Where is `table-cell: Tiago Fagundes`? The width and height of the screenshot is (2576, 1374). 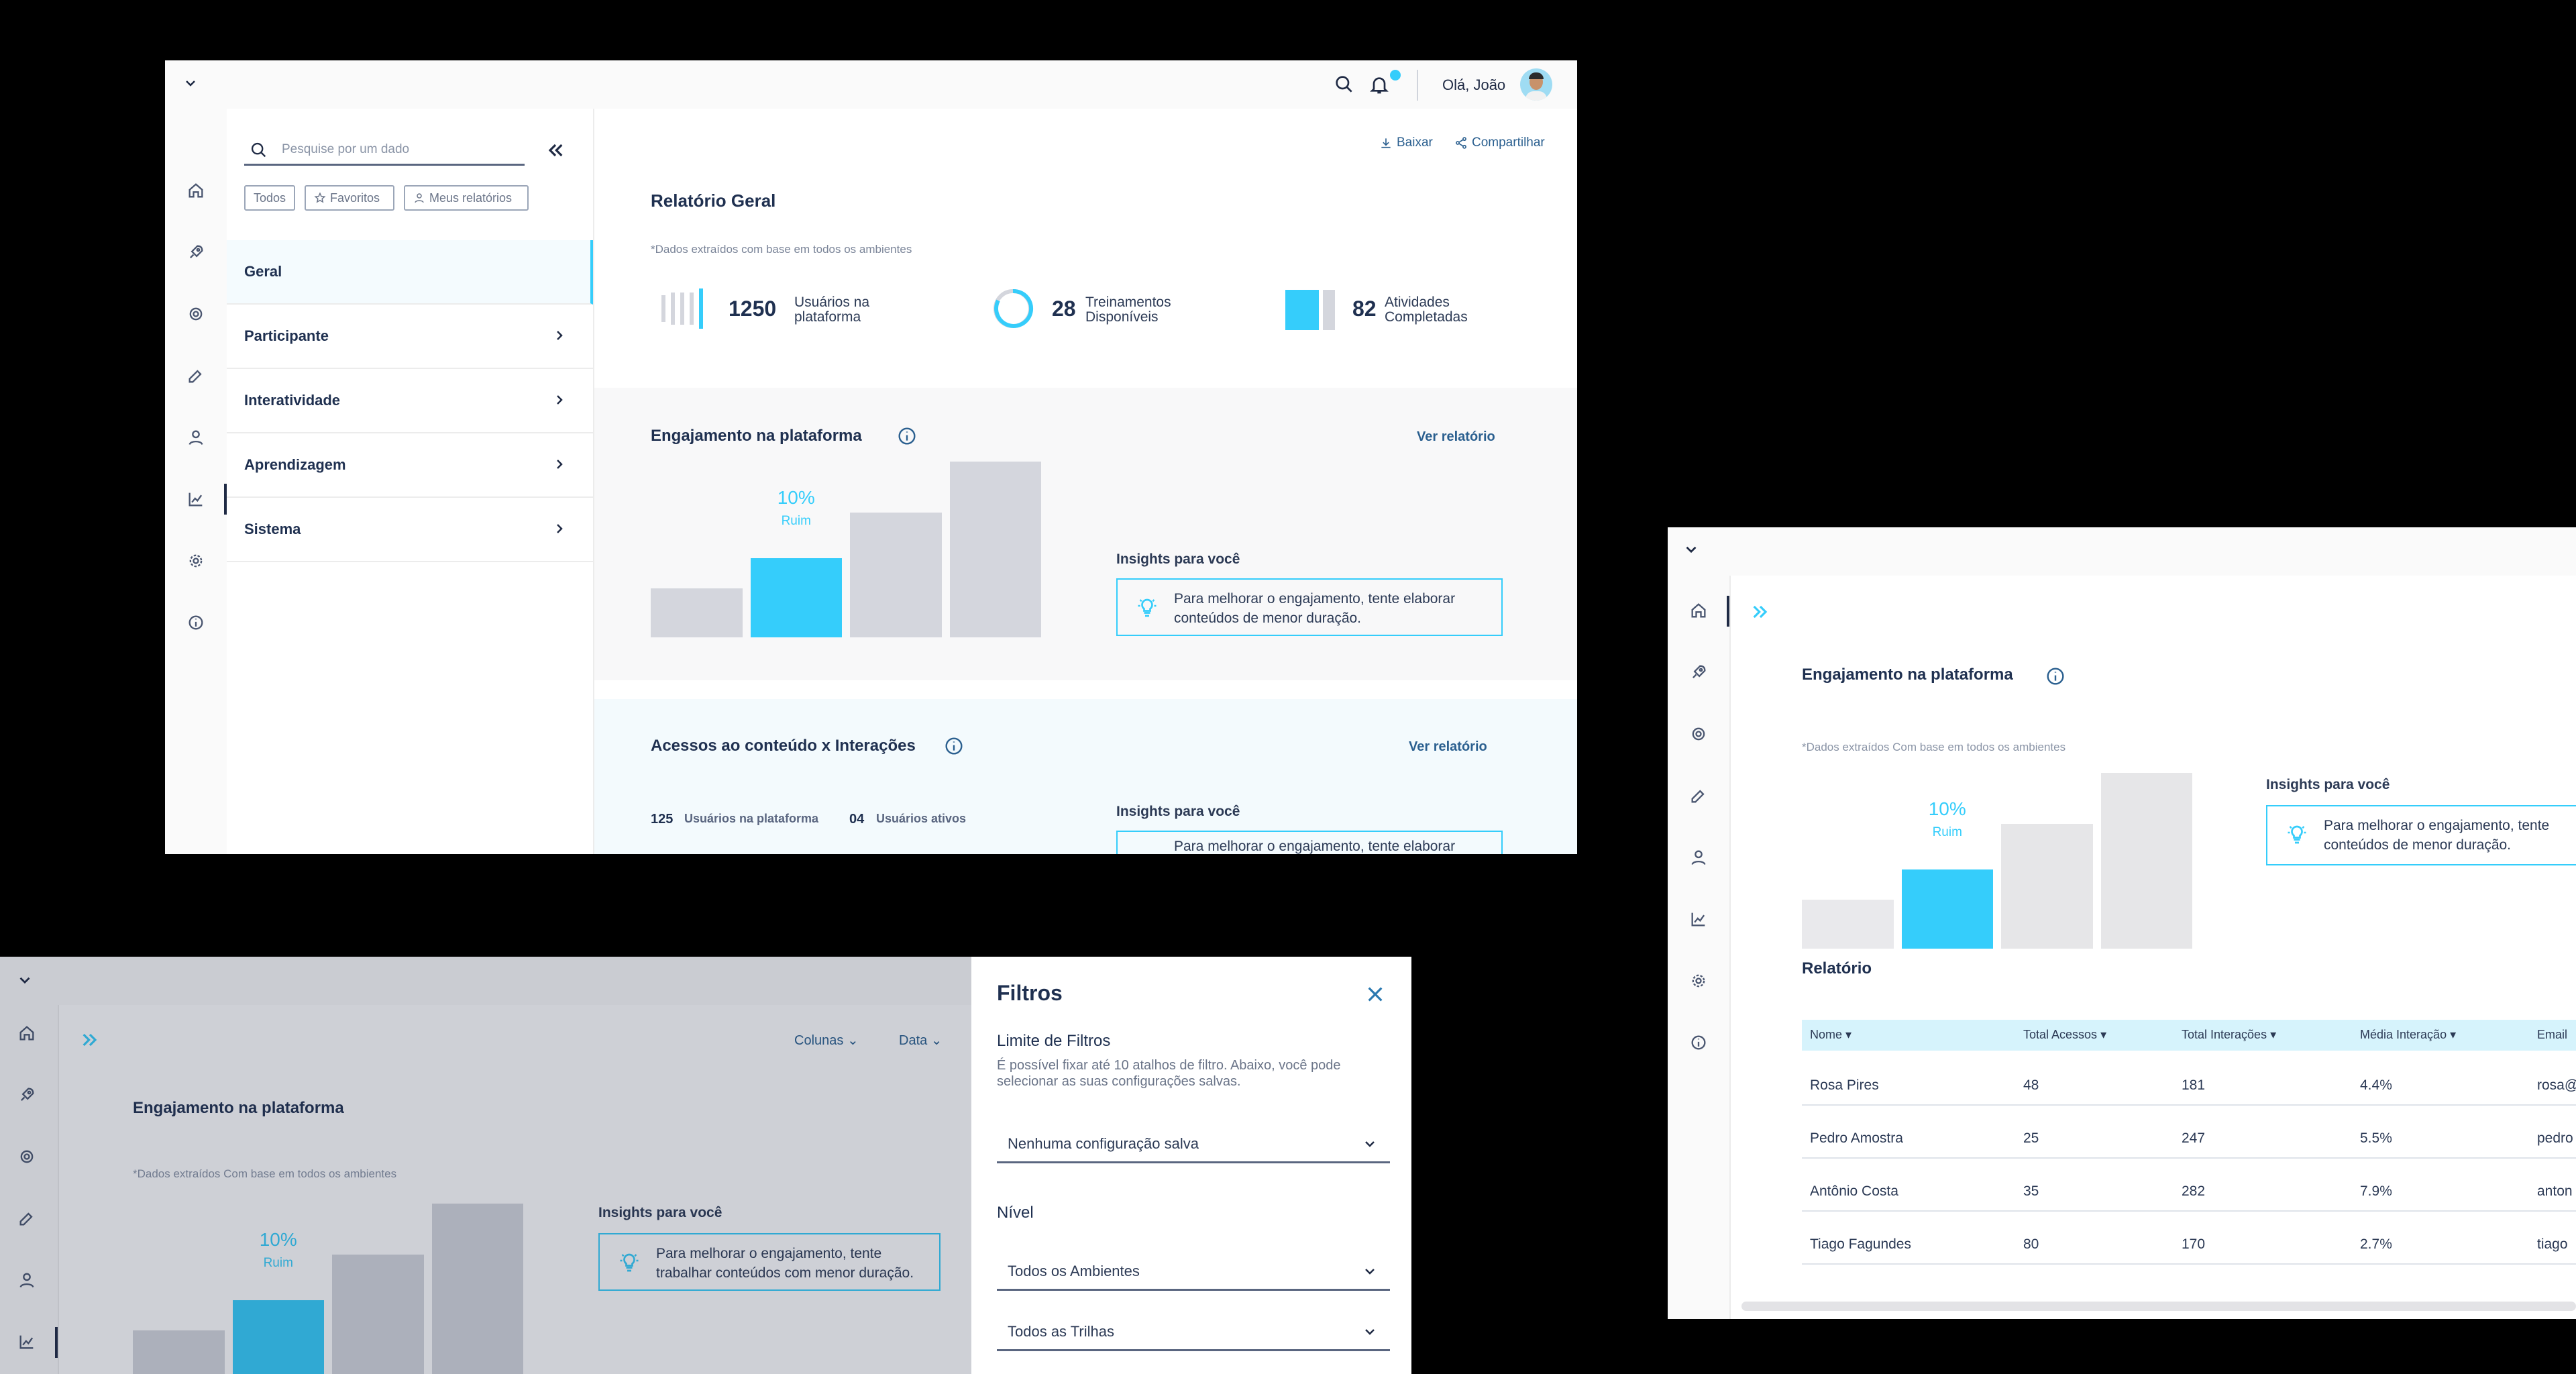 table-cell: Tiago Fagundes is located at coordinates (1860, 1244).